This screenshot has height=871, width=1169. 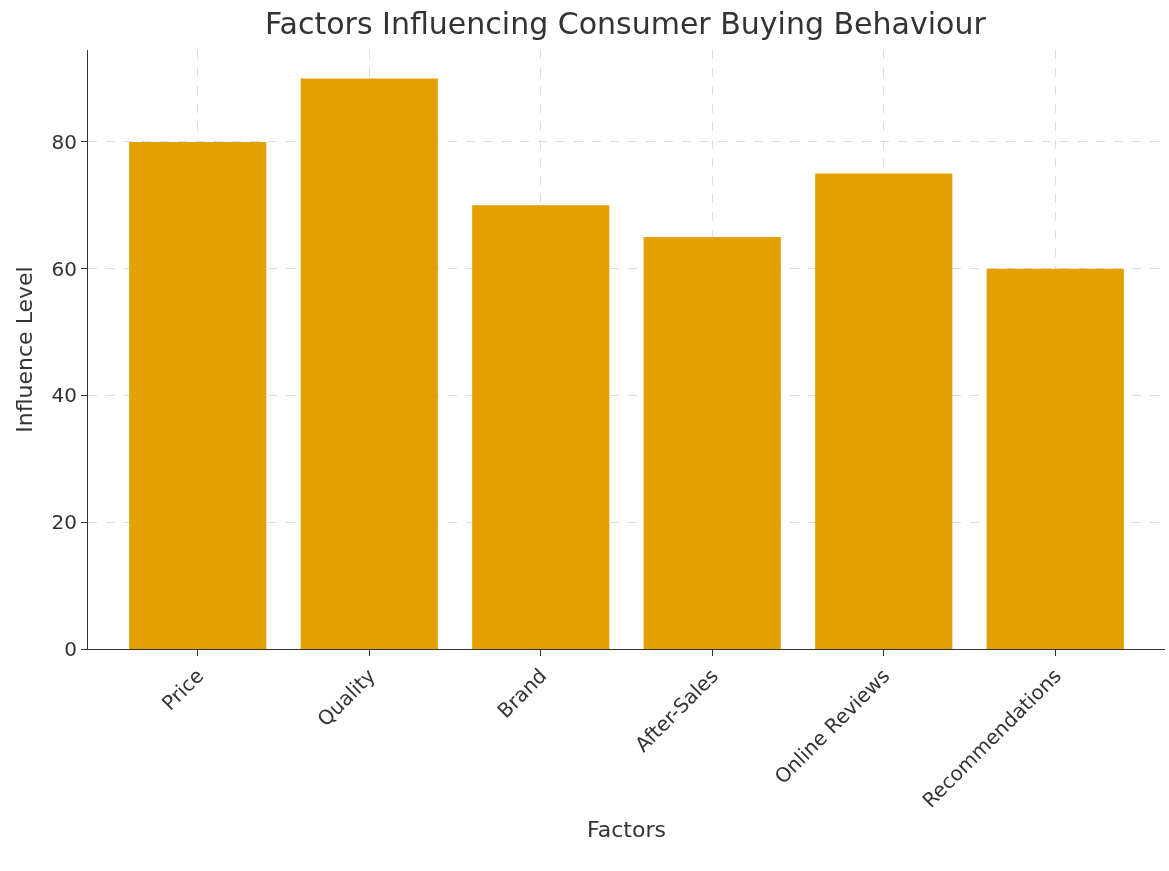 What do you see at coordinates (64, 268) in the screenshot?
I see `y-tick-label: 60` at bounding box center [64, 268].